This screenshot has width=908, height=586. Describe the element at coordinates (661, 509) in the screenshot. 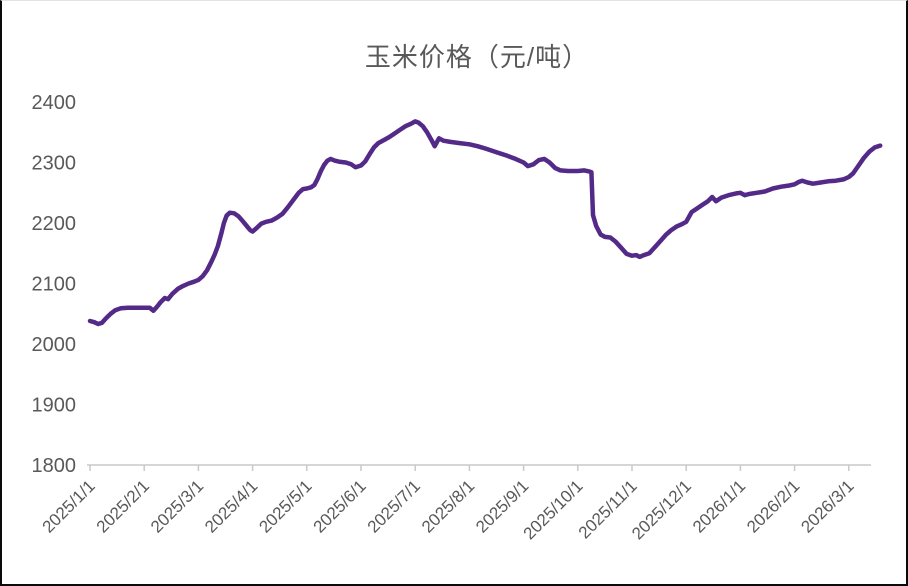

I see `x-tick-label: 2025/12/1` at that location.